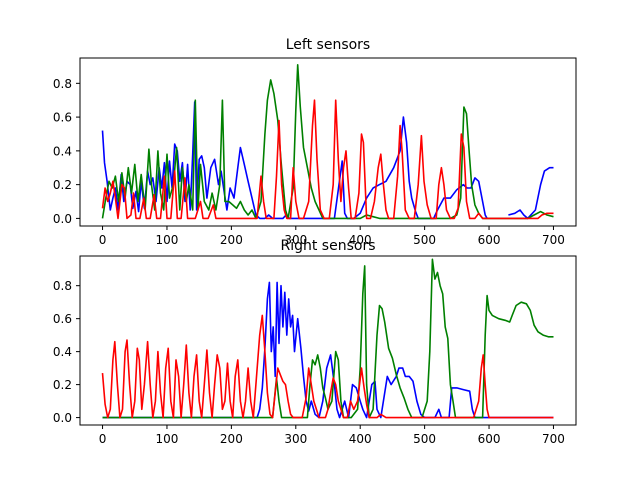 The width and height of the screenshot is (640, 478). I want to click on left-sensors-title: Left sensors, so click(328, 45).